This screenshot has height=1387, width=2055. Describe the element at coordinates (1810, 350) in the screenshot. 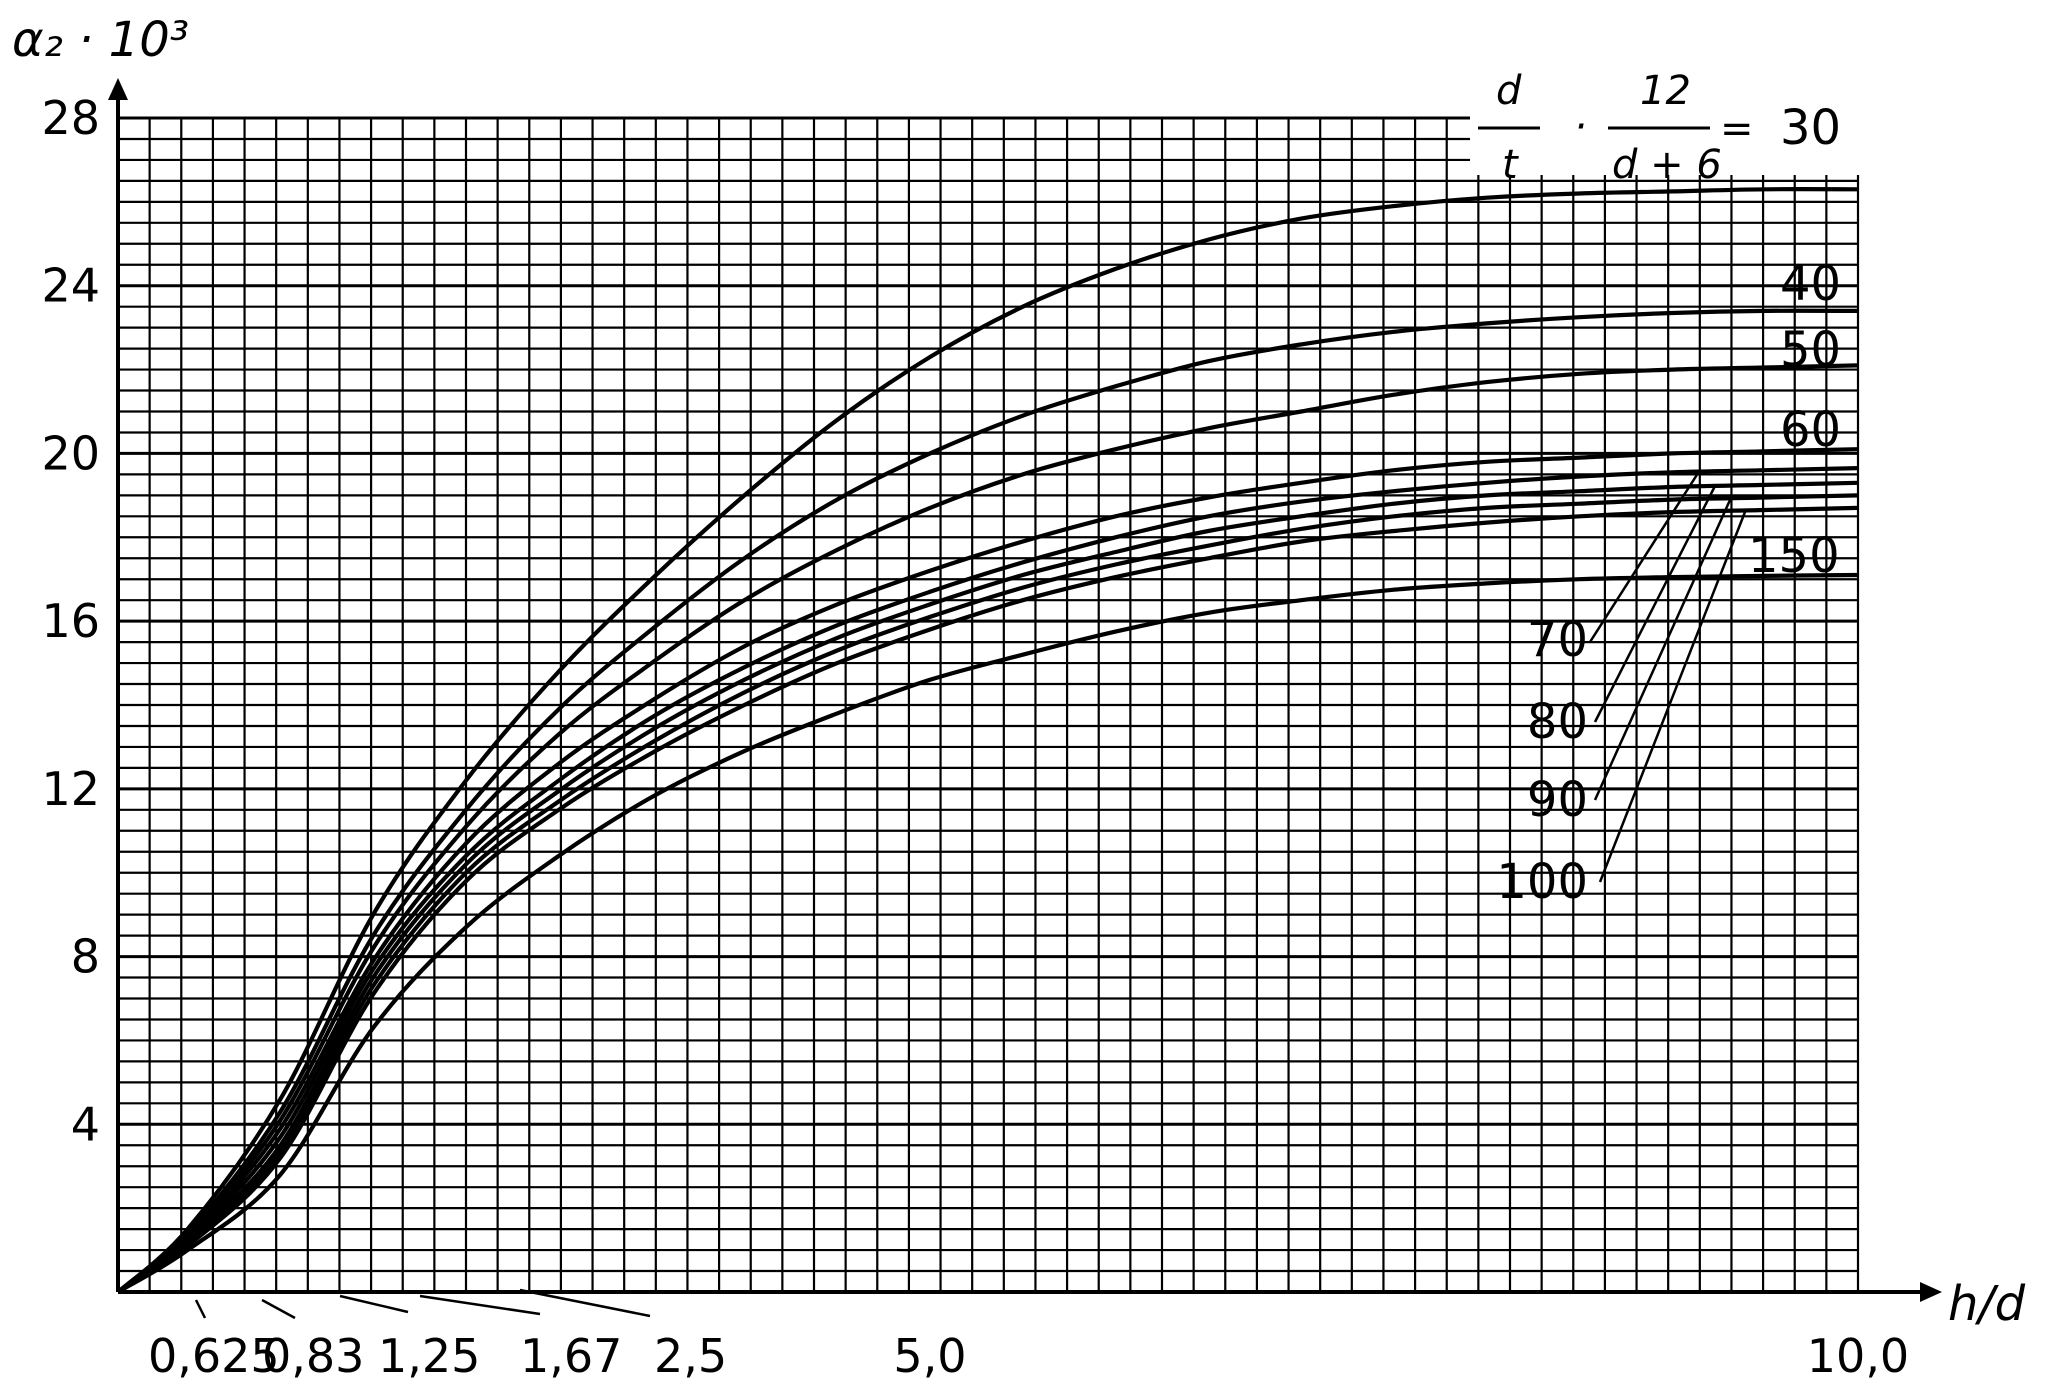

I see `curve-label-50: 50` at that location.